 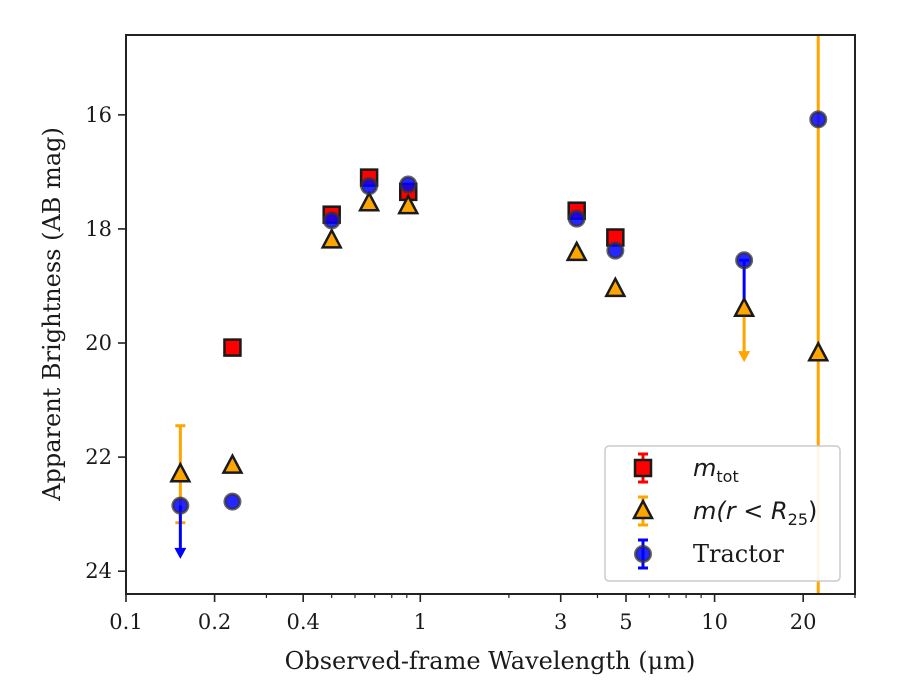 I want to click on legend-label: m(r < R25), so click(x=755, y=513).